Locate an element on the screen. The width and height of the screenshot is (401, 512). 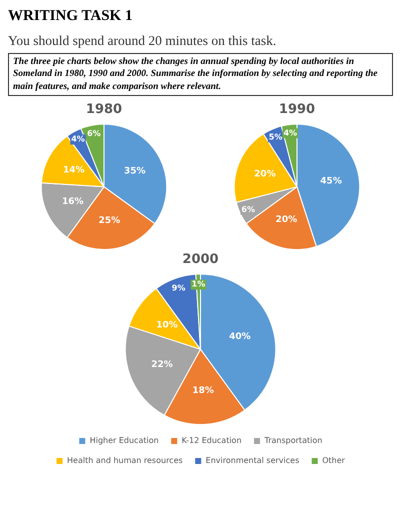
data-label: 25% is located at coordinates (109, 221).